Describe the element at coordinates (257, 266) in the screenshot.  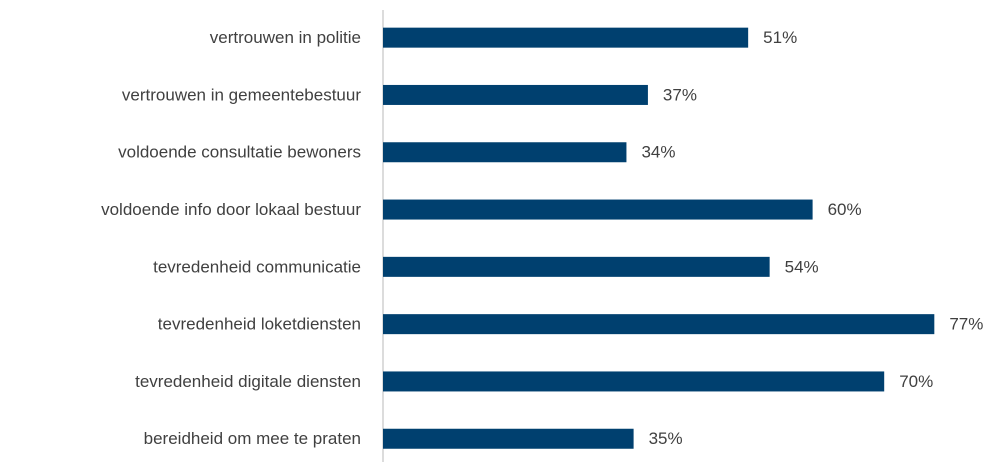
I see `category-label: tevredenheid communicatie` at that location.